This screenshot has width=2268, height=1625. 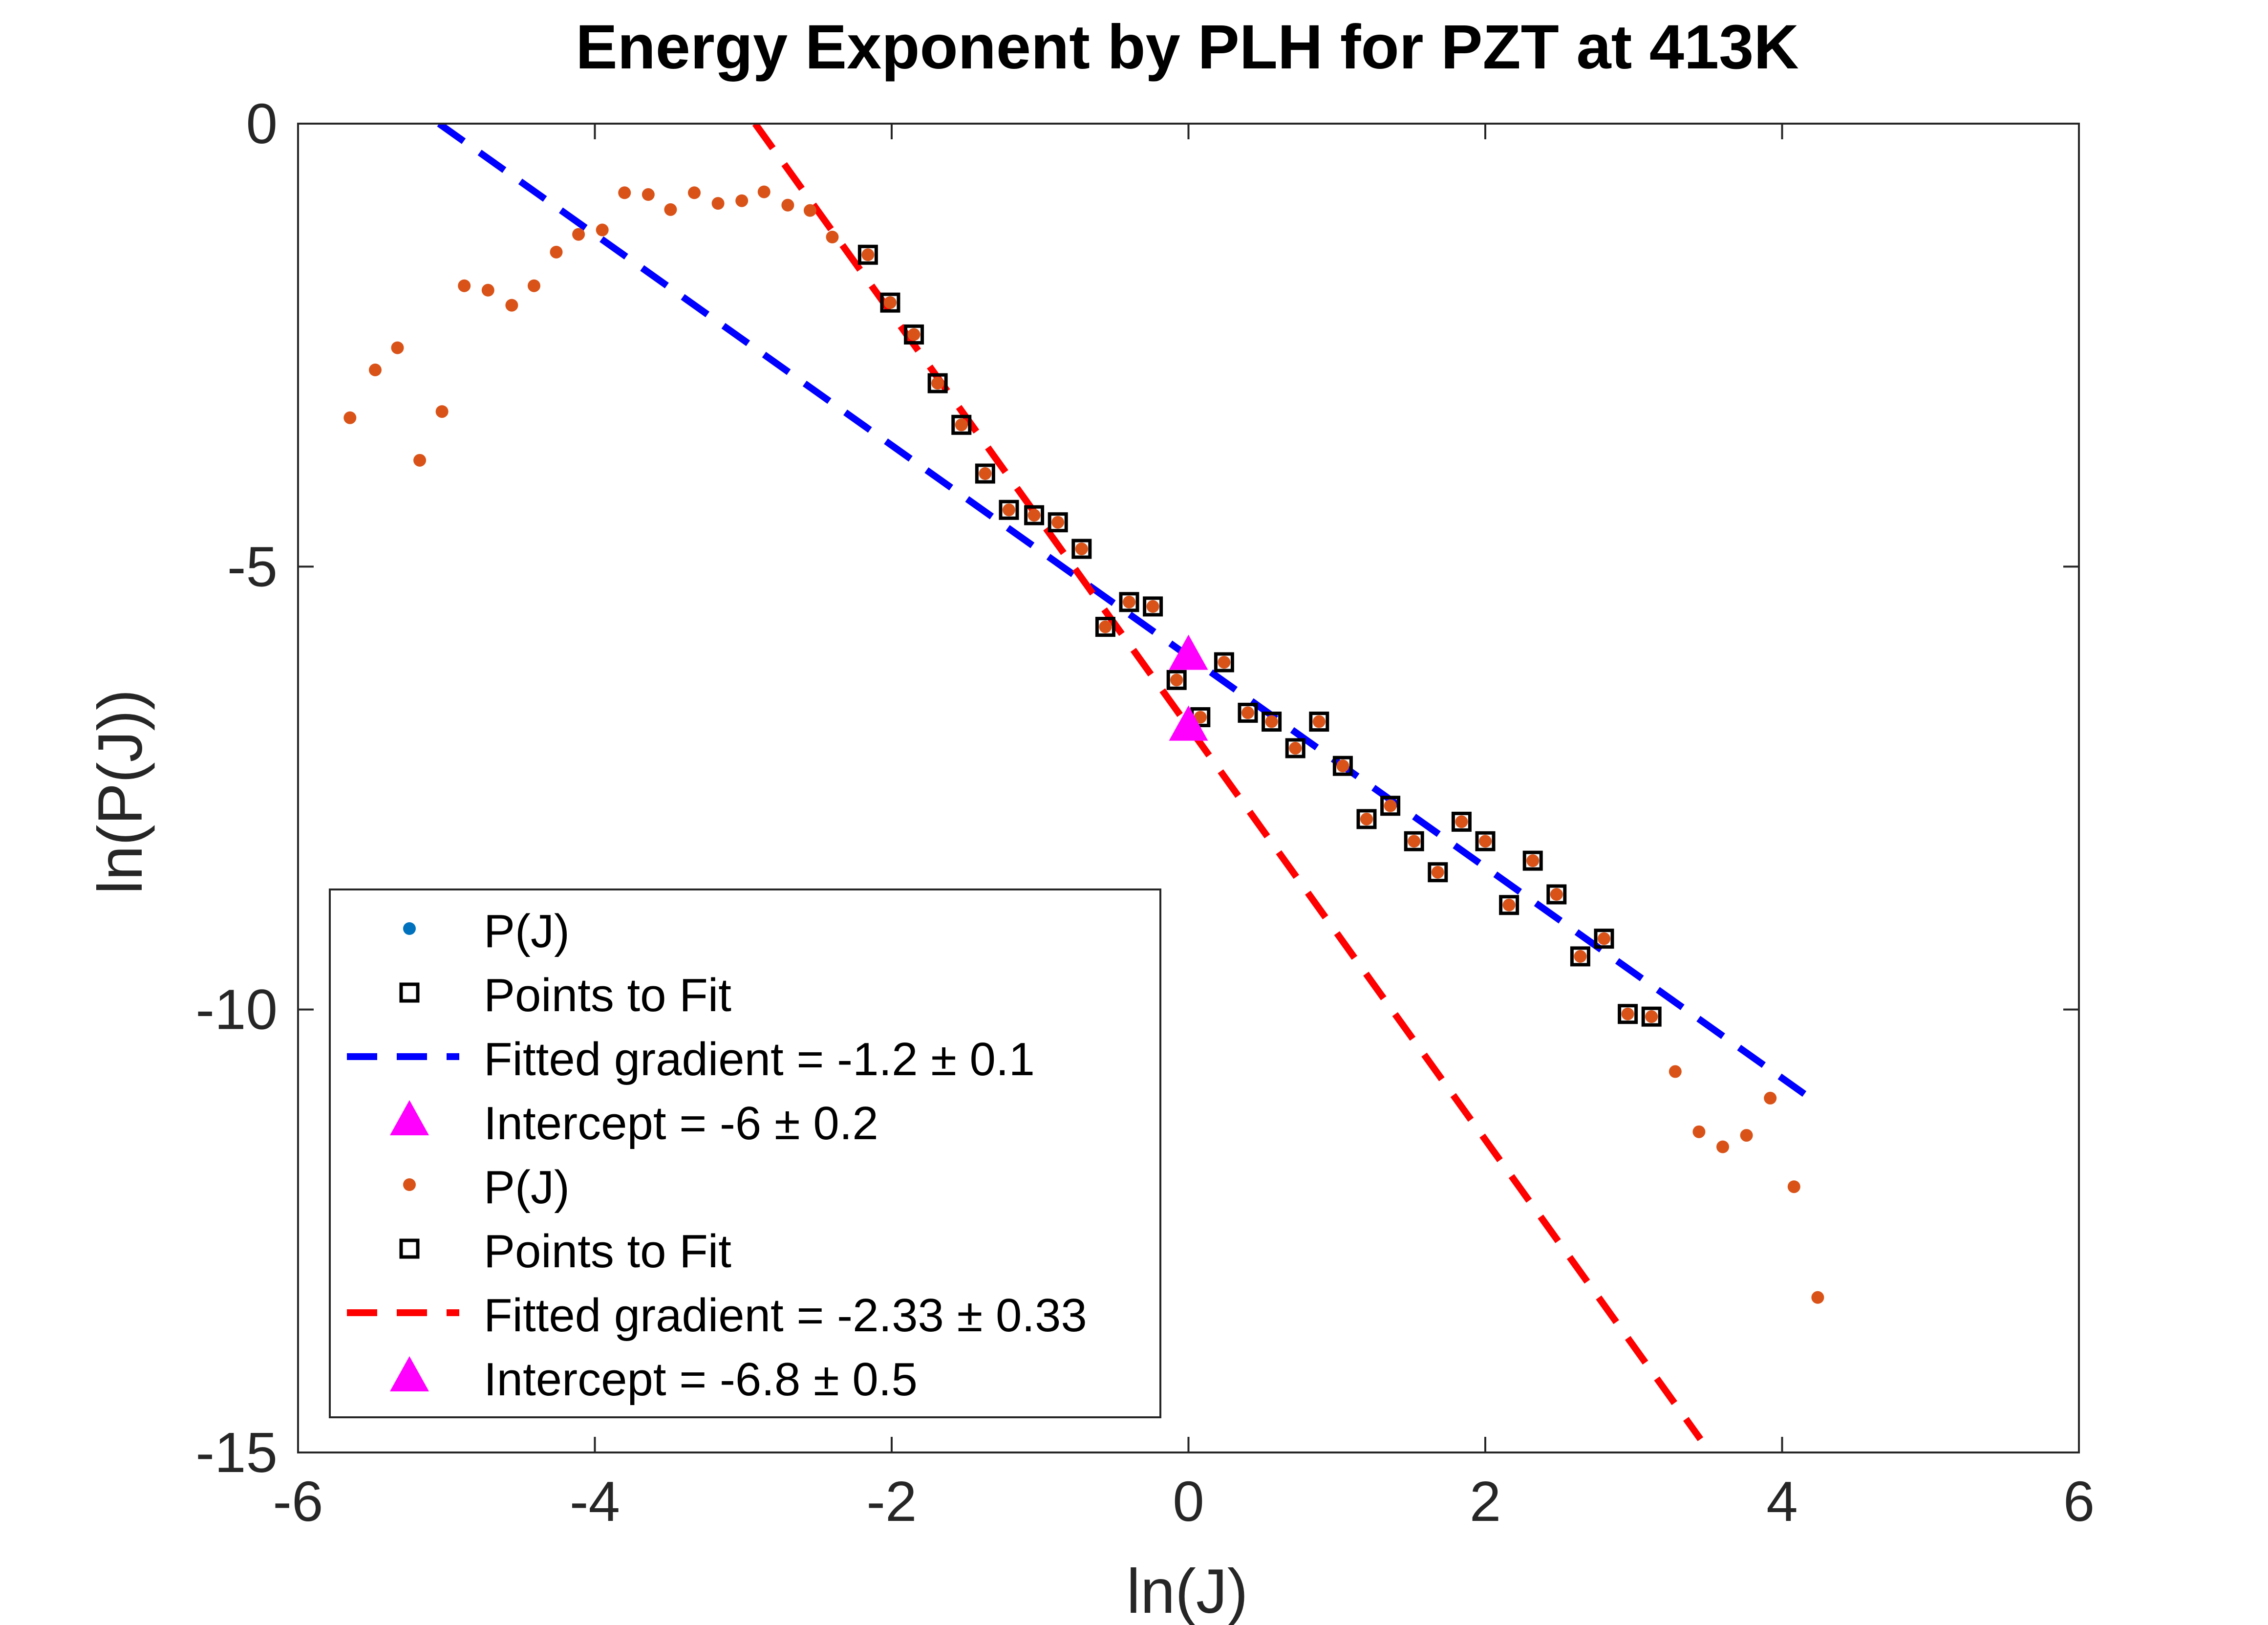 I want to click on x-tick-label: -6, so click(x=298, y=1501).